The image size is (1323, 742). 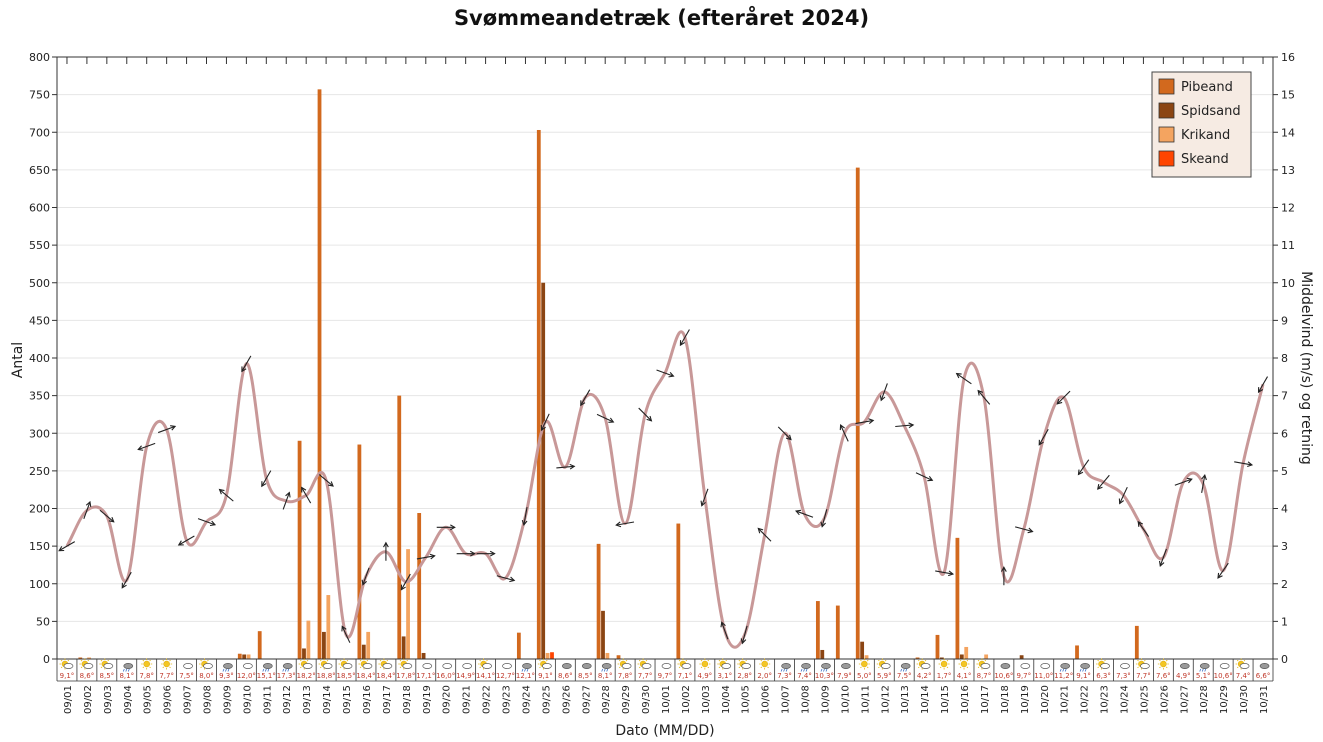 What do you see at coordinates (1288, 95) in the screenshot?
I see `y2-tick-label: 15` at bounding box center [1288, 95].